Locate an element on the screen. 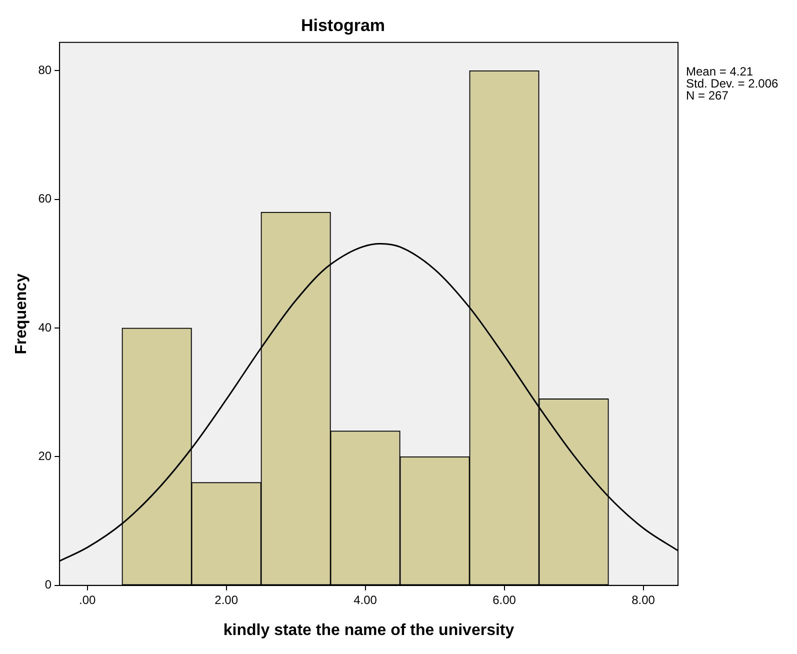 The width and height of the screenshot is (797, 654). chart-title: Histogram is located at coordinates (343, 25).